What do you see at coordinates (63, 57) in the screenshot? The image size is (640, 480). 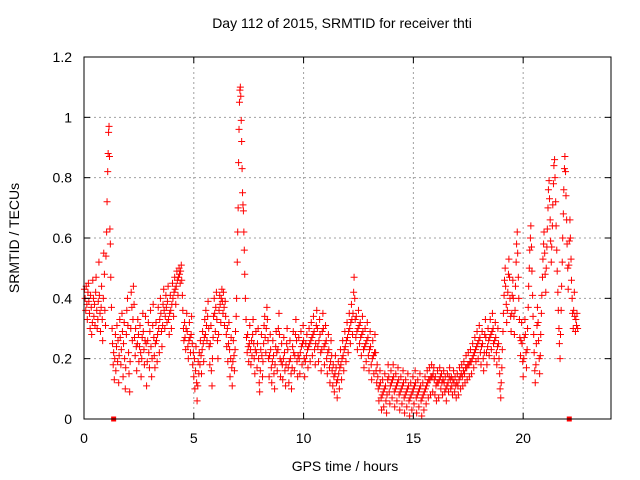 I see `y-tick-label: 1.2` at bounding box center [63, 57].